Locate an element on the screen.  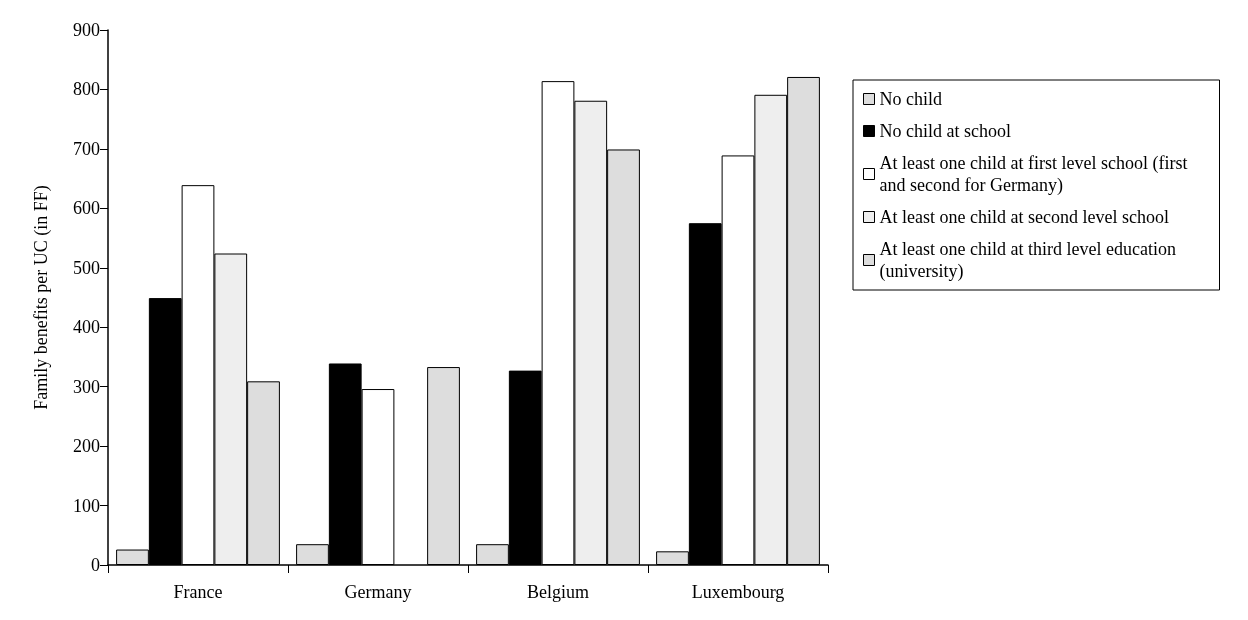
y-tick-label: 700 is located at coordinates (86, 148).